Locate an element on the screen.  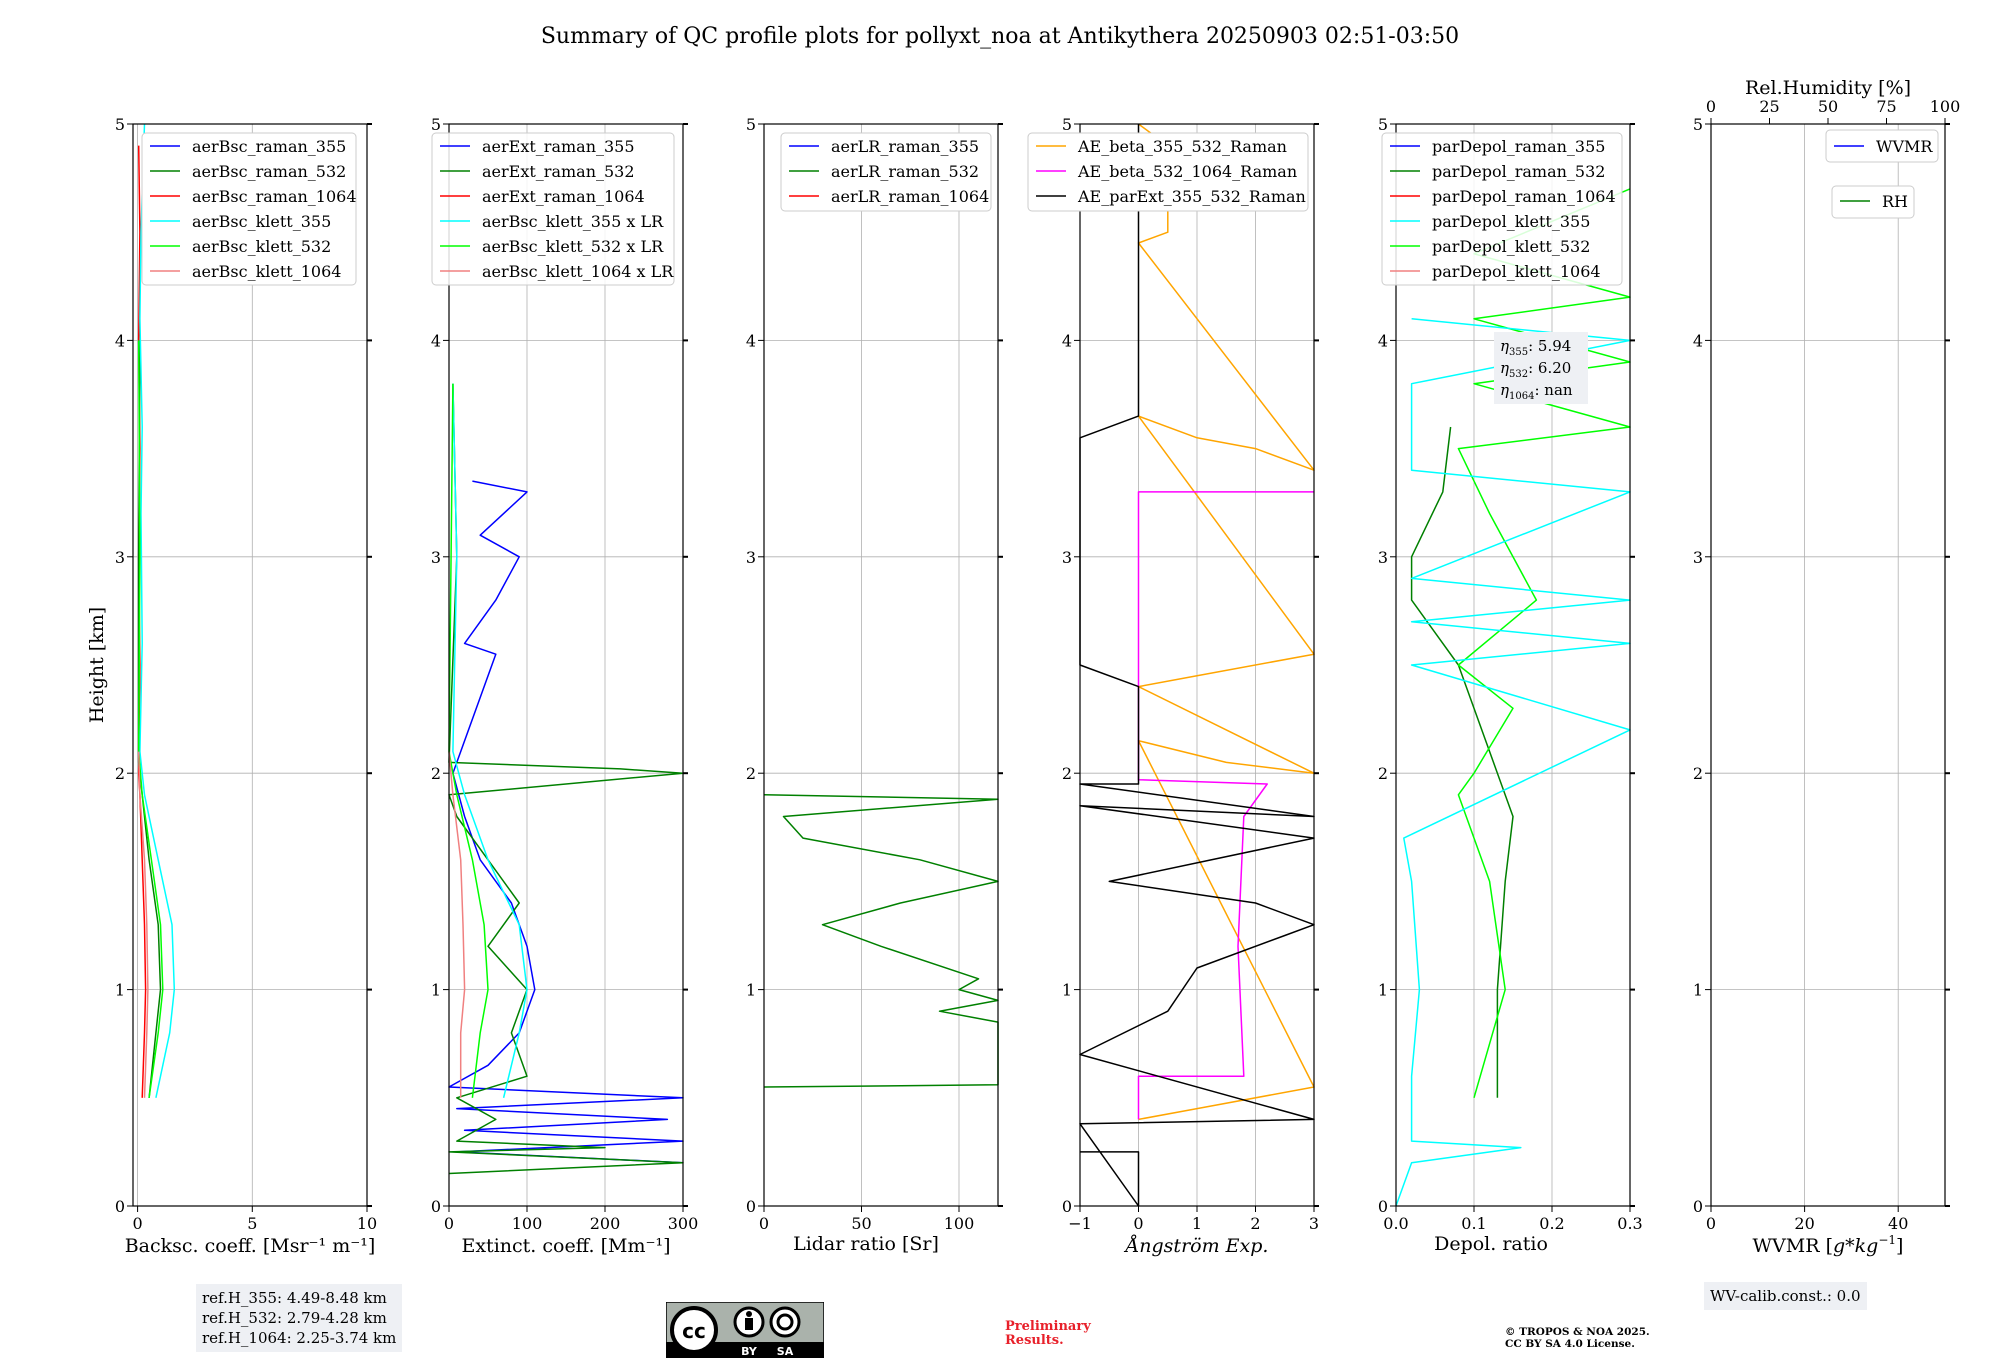
depol-xlabel: Depol. ratio is located at coordinates (1491, 1244).